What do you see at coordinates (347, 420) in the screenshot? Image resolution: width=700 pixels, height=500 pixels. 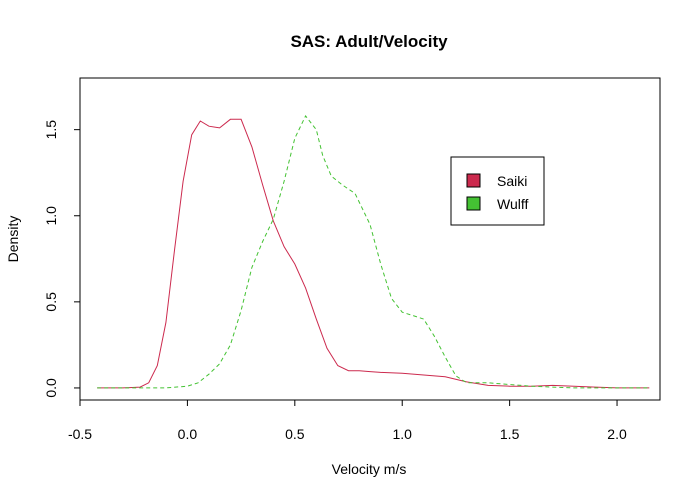 I see `x-axis: -0.5 0.0 0.5 1.0 1.5 2.0` at bounding box center [347, 420].